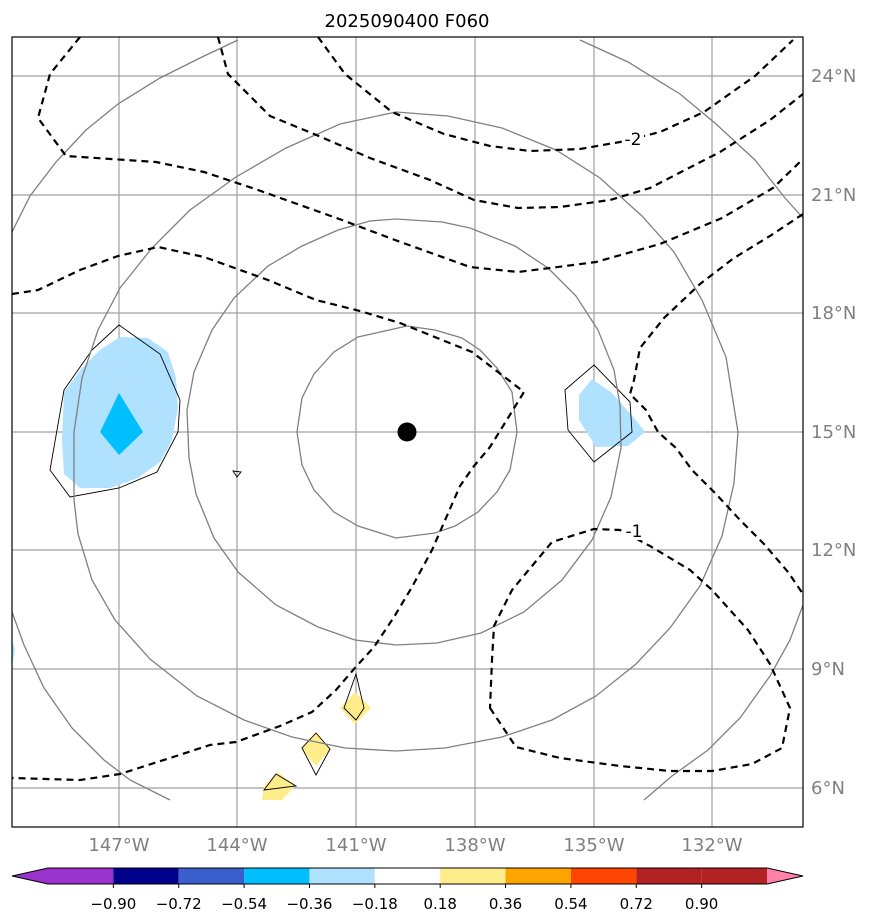 Image resolution: width=873 pixels, height=924 pixels. Describe the element at coordinates (636, 904) in the screenshot. I see `colorbar-tick-label: 0.72` at that location.